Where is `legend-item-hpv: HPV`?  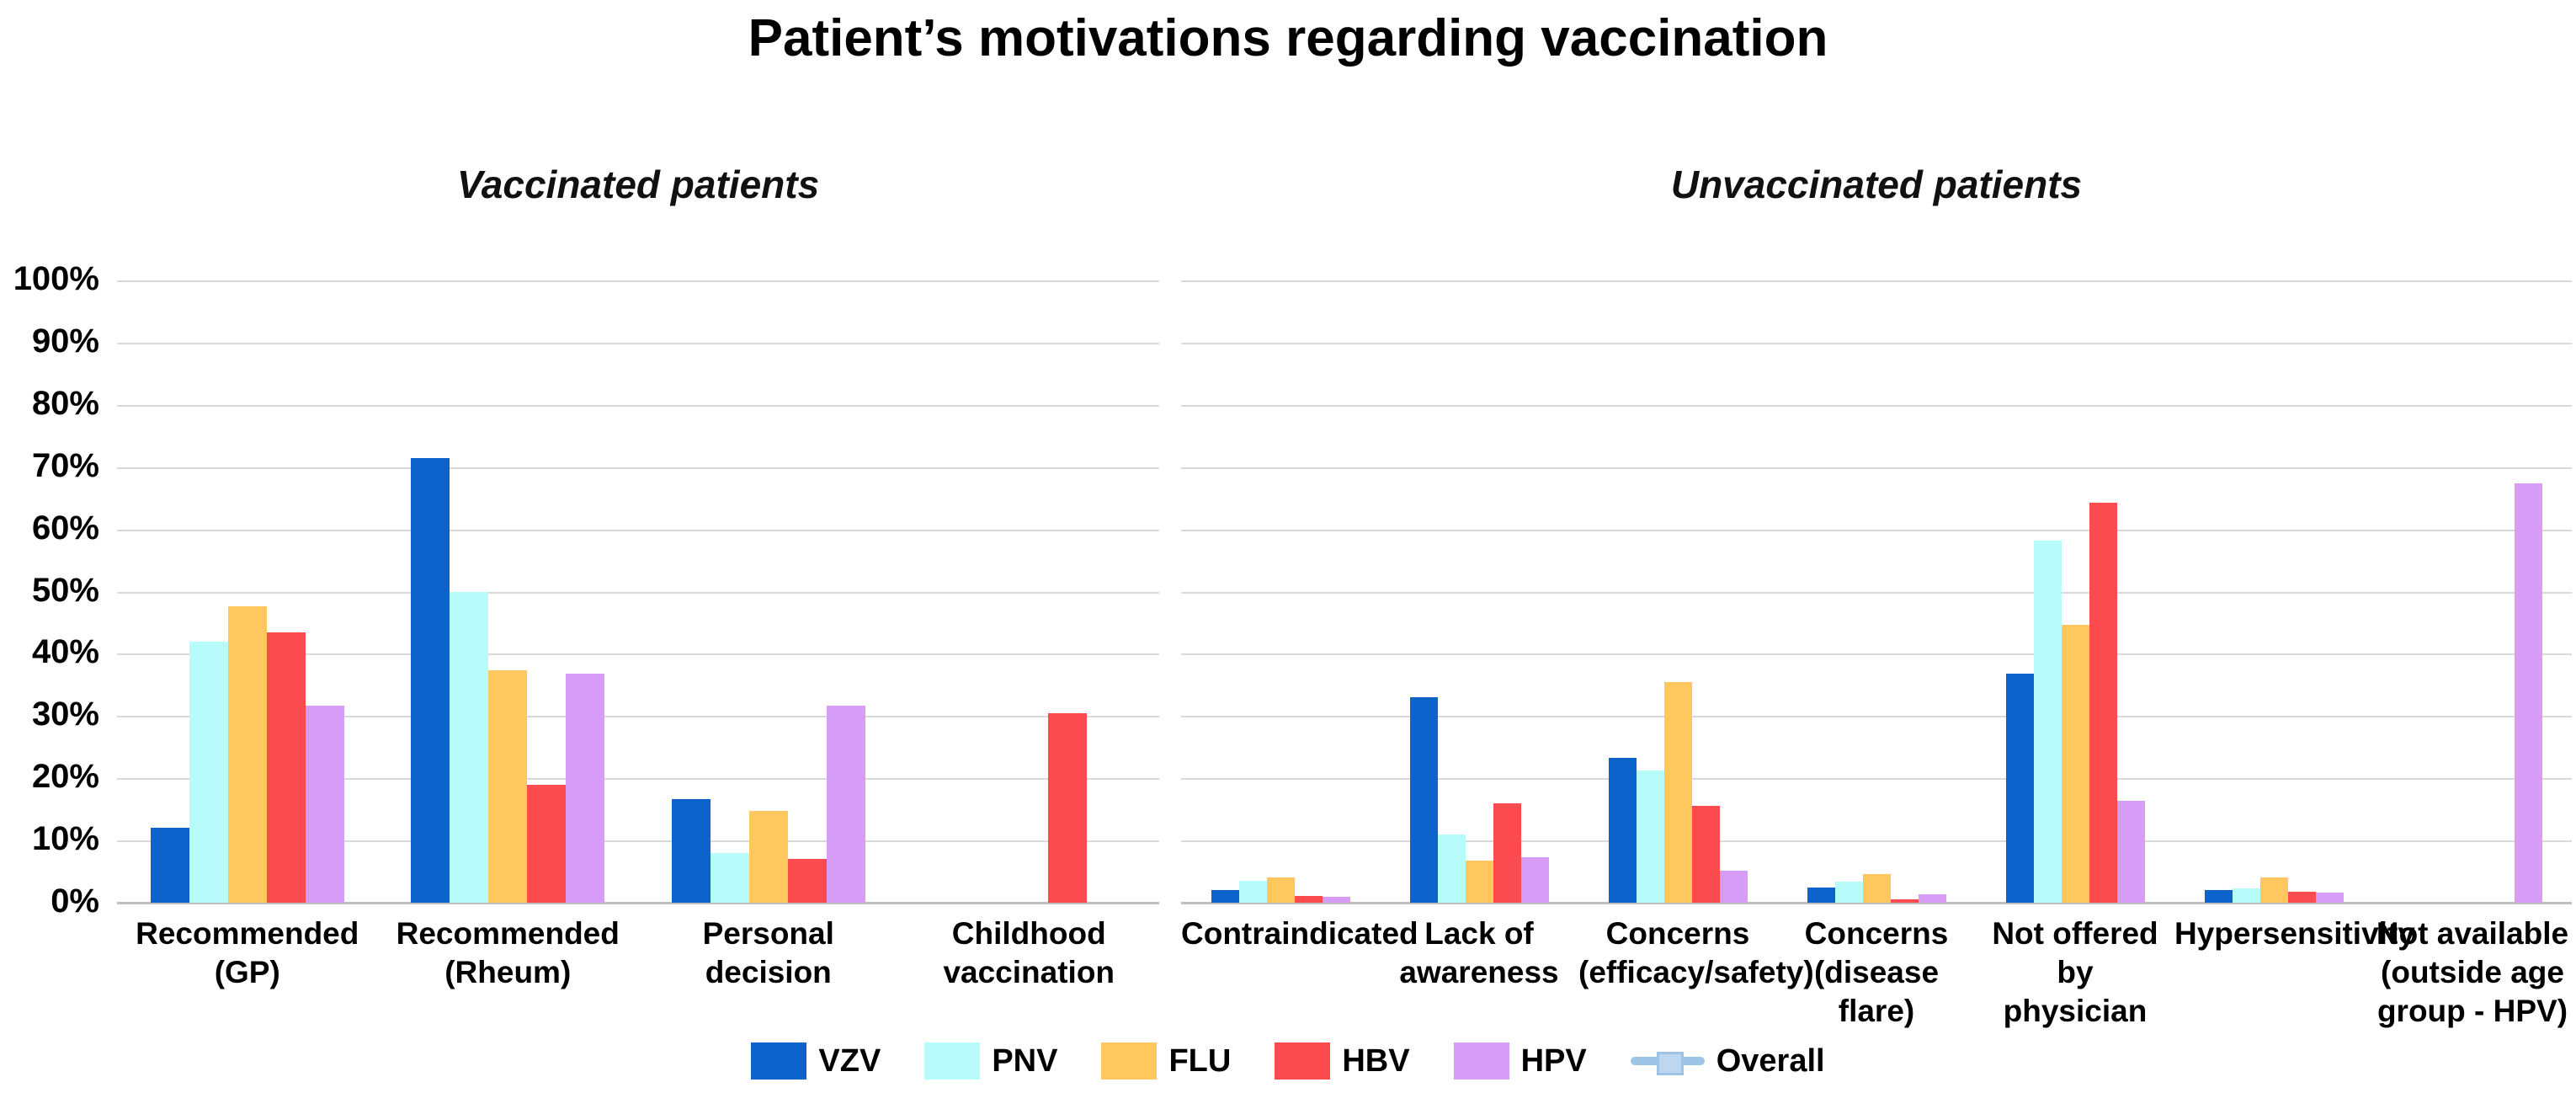
legend-item-hpv: HPV is located at coordinates (1520, 1061).